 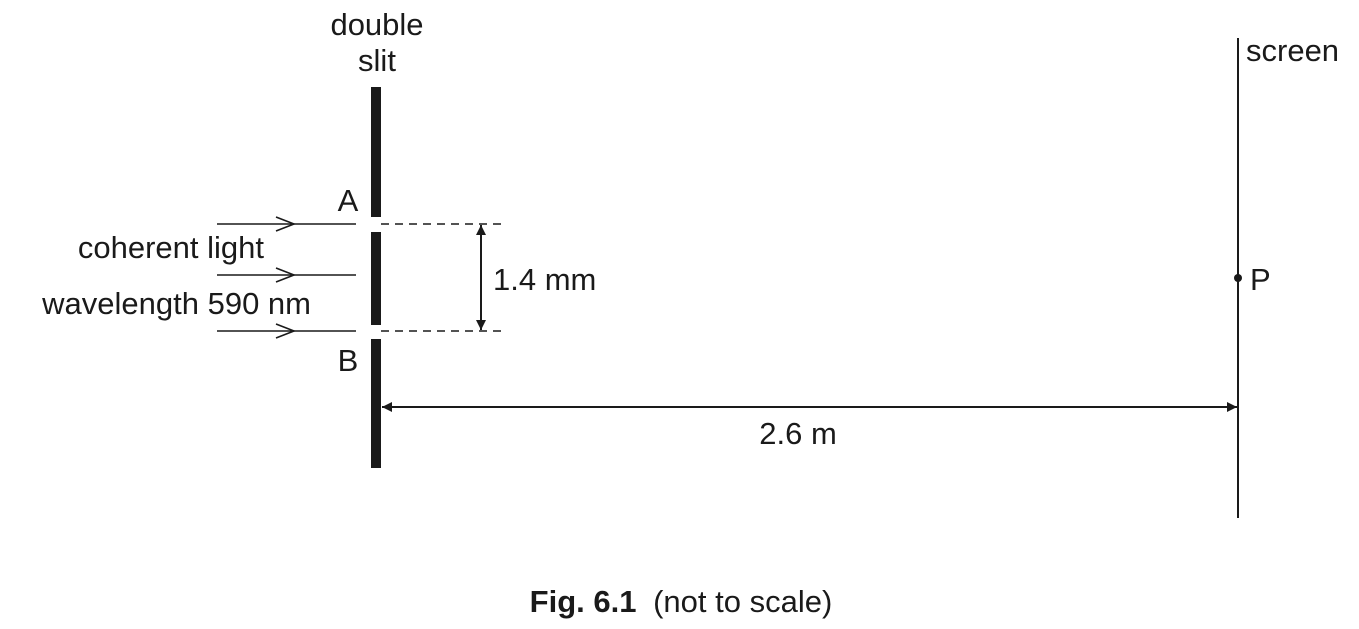 What do you see at coordinates (1292, 50) in the screenshot?
I see `screen-label: screen` at bounding box center [1292, 50].